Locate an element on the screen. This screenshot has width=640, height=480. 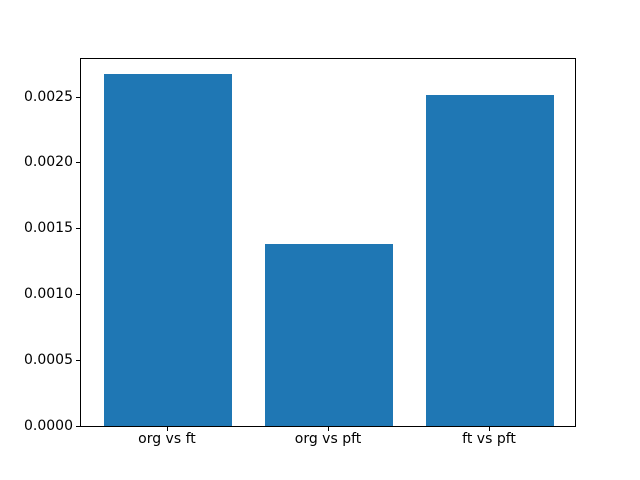
y-tick-label: 0.0015 is located at coordinates (48, 228).